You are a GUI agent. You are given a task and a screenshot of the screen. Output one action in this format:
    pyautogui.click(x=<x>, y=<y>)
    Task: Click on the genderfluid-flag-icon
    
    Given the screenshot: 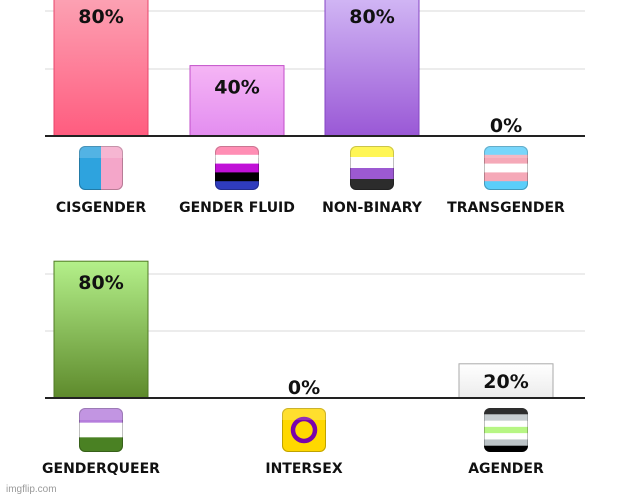 What is the action you would take?
    pyautogui.click(x=237, y=168)
    